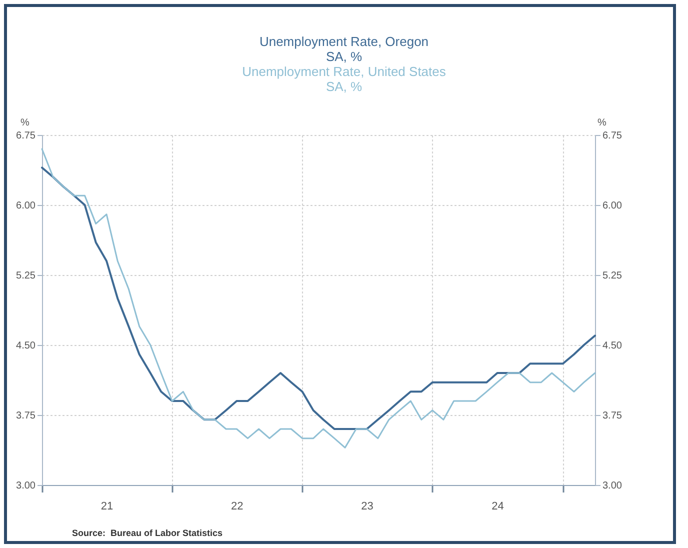 Image resolution: width=688 pixels, height=548 pixels. Describe the element at coordinates (107, 506) in the screenshot. I see `x-tick-label: 21` at that location.